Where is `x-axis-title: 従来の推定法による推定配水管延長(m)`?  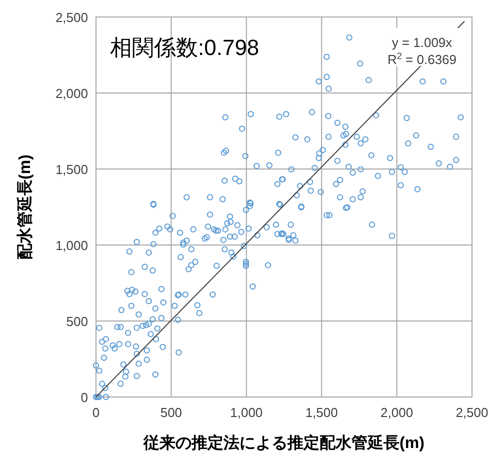
x-axis-title: 従来の推定法による推定配水管延長(m) is located at coordinates (283, 443).